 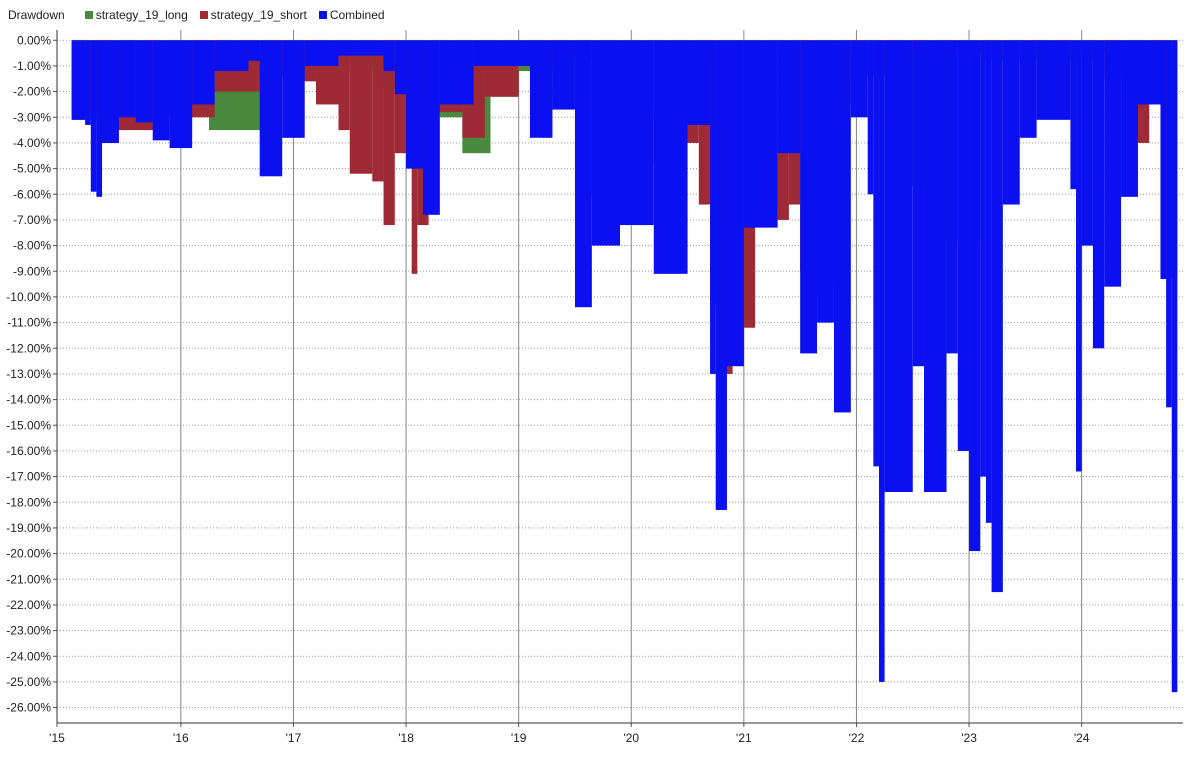 What do you see at coordinates (32, 246) in the screenshot?
I see `y-tick-label: -8.00%` at bounding box center [32, 246].